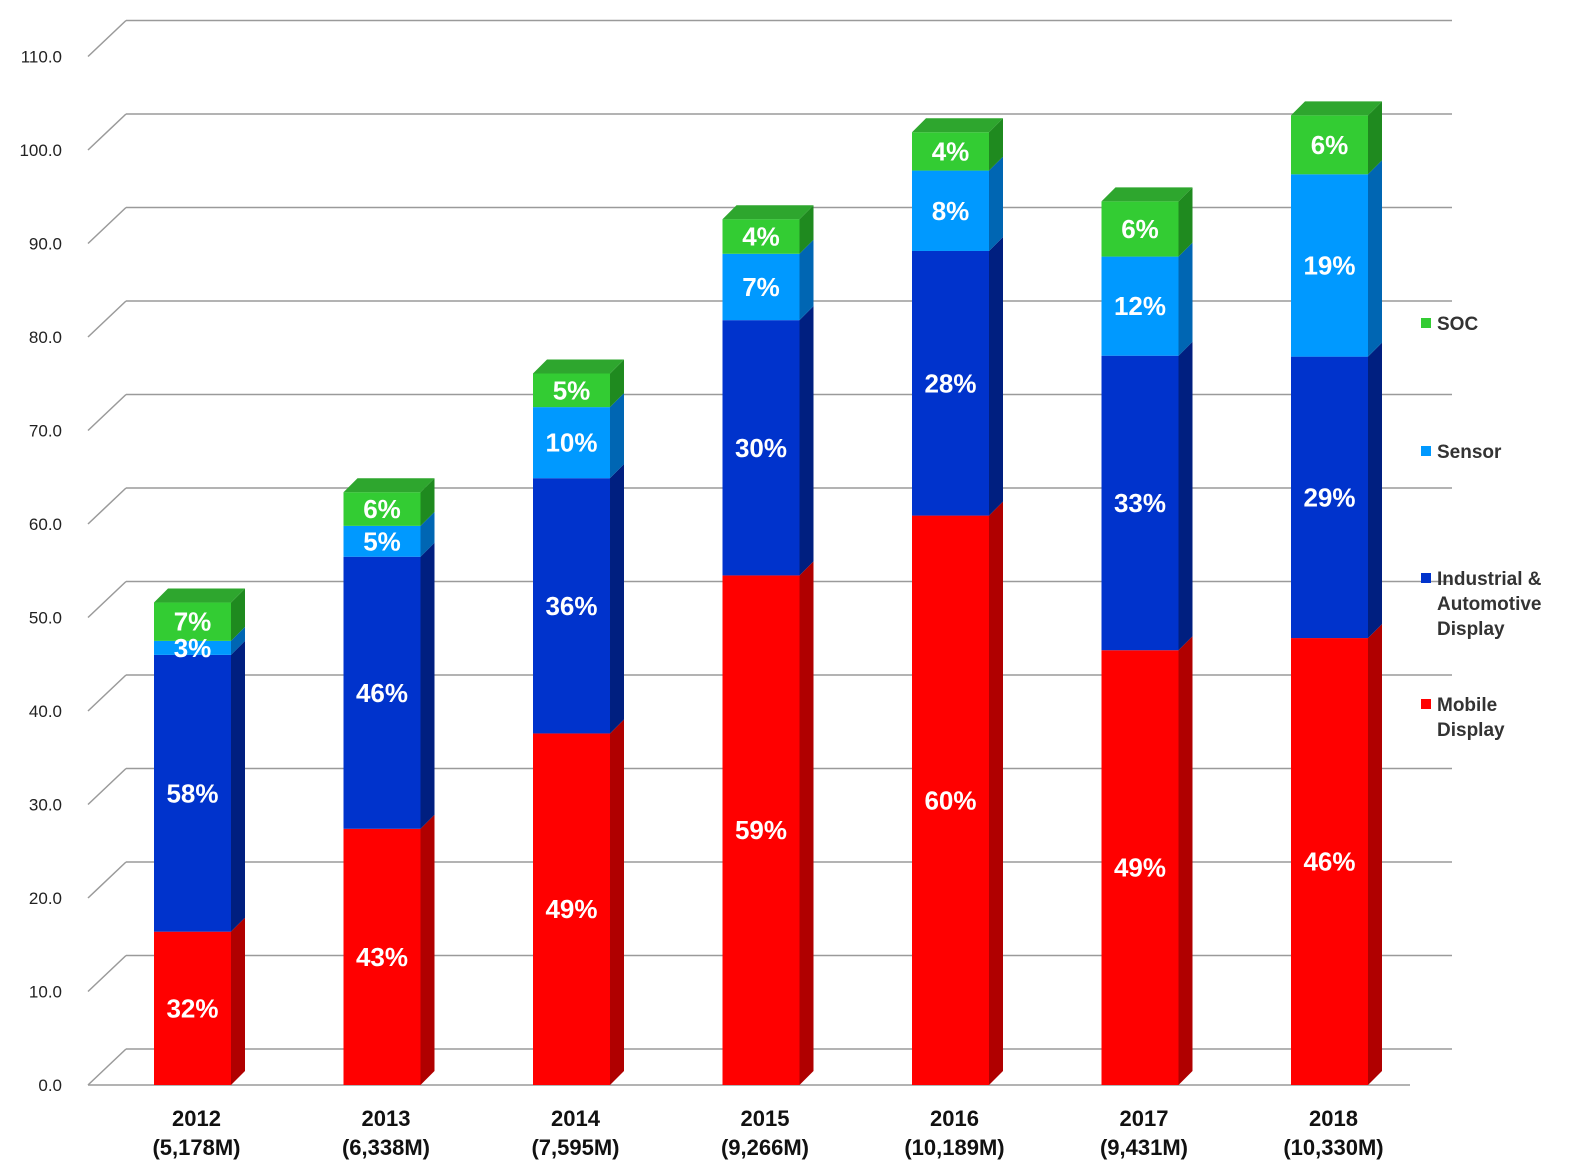 The image size is (1569, 1165). What do you see at coordinates (193, 622) in the screenshot?
I see `data-label: 7%` at bounding box center [193, 622].